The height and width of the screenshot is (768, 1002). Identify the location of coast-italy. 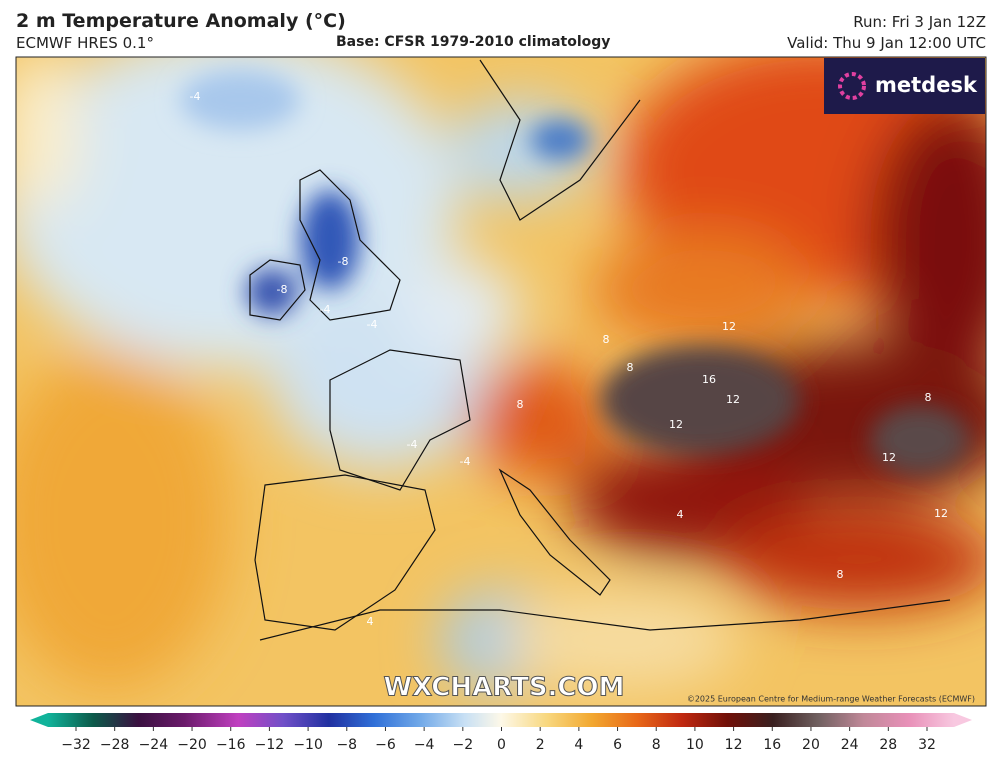
(554, 532).